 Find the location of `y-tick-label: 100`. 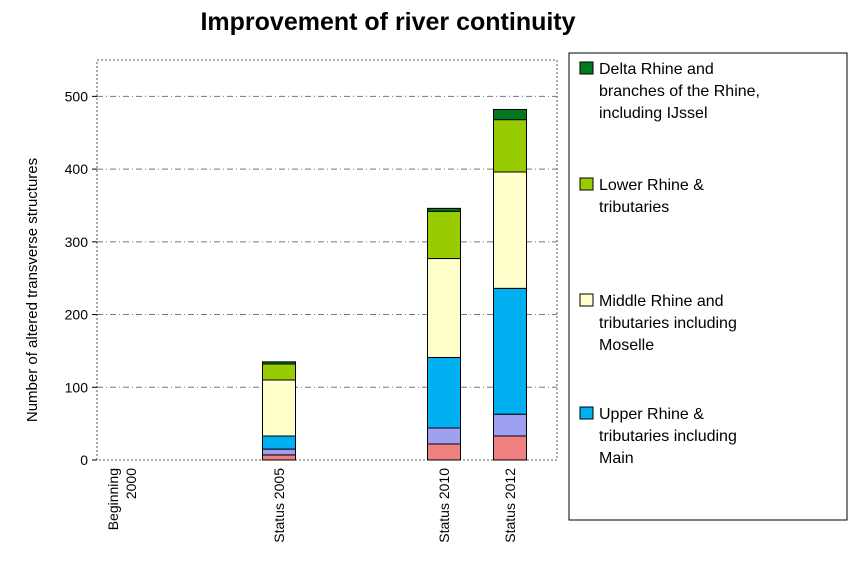

y-tick-label: 100 is located at coordinates (77, 387).